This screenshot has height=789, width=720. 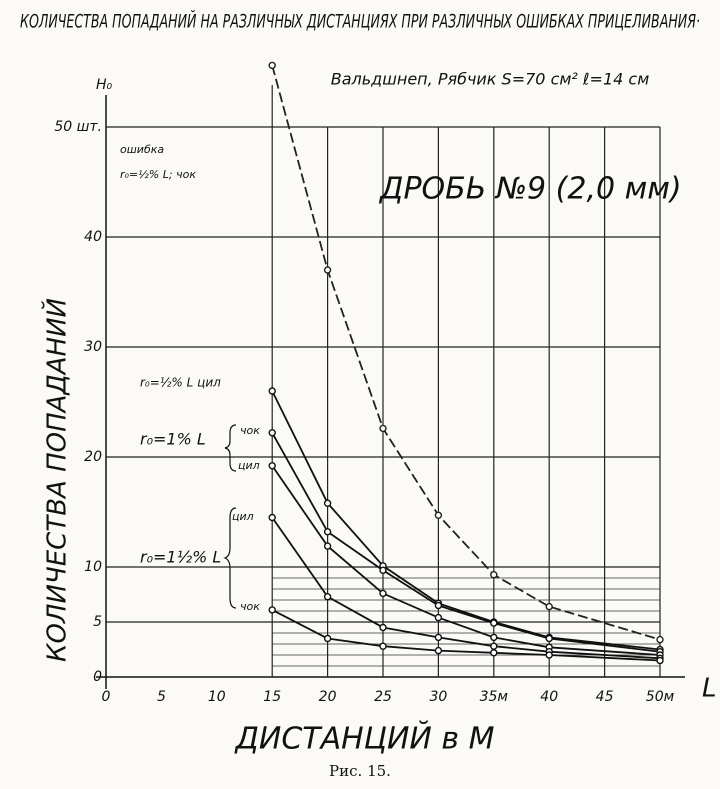 What do you see at coordinates (383, 697) in the screenshot?
I see `x-tick-label: 25` at bounding box center [383, 697].